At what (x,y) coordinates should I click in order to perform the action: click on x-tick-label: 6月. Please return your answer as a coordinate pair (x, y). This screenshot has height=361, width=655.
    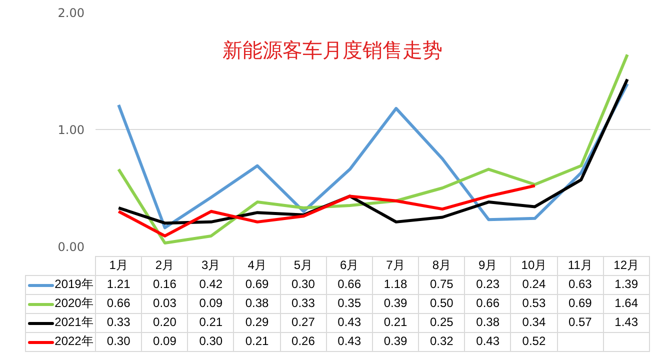
    Looking at the image, I should click on (349, 266).